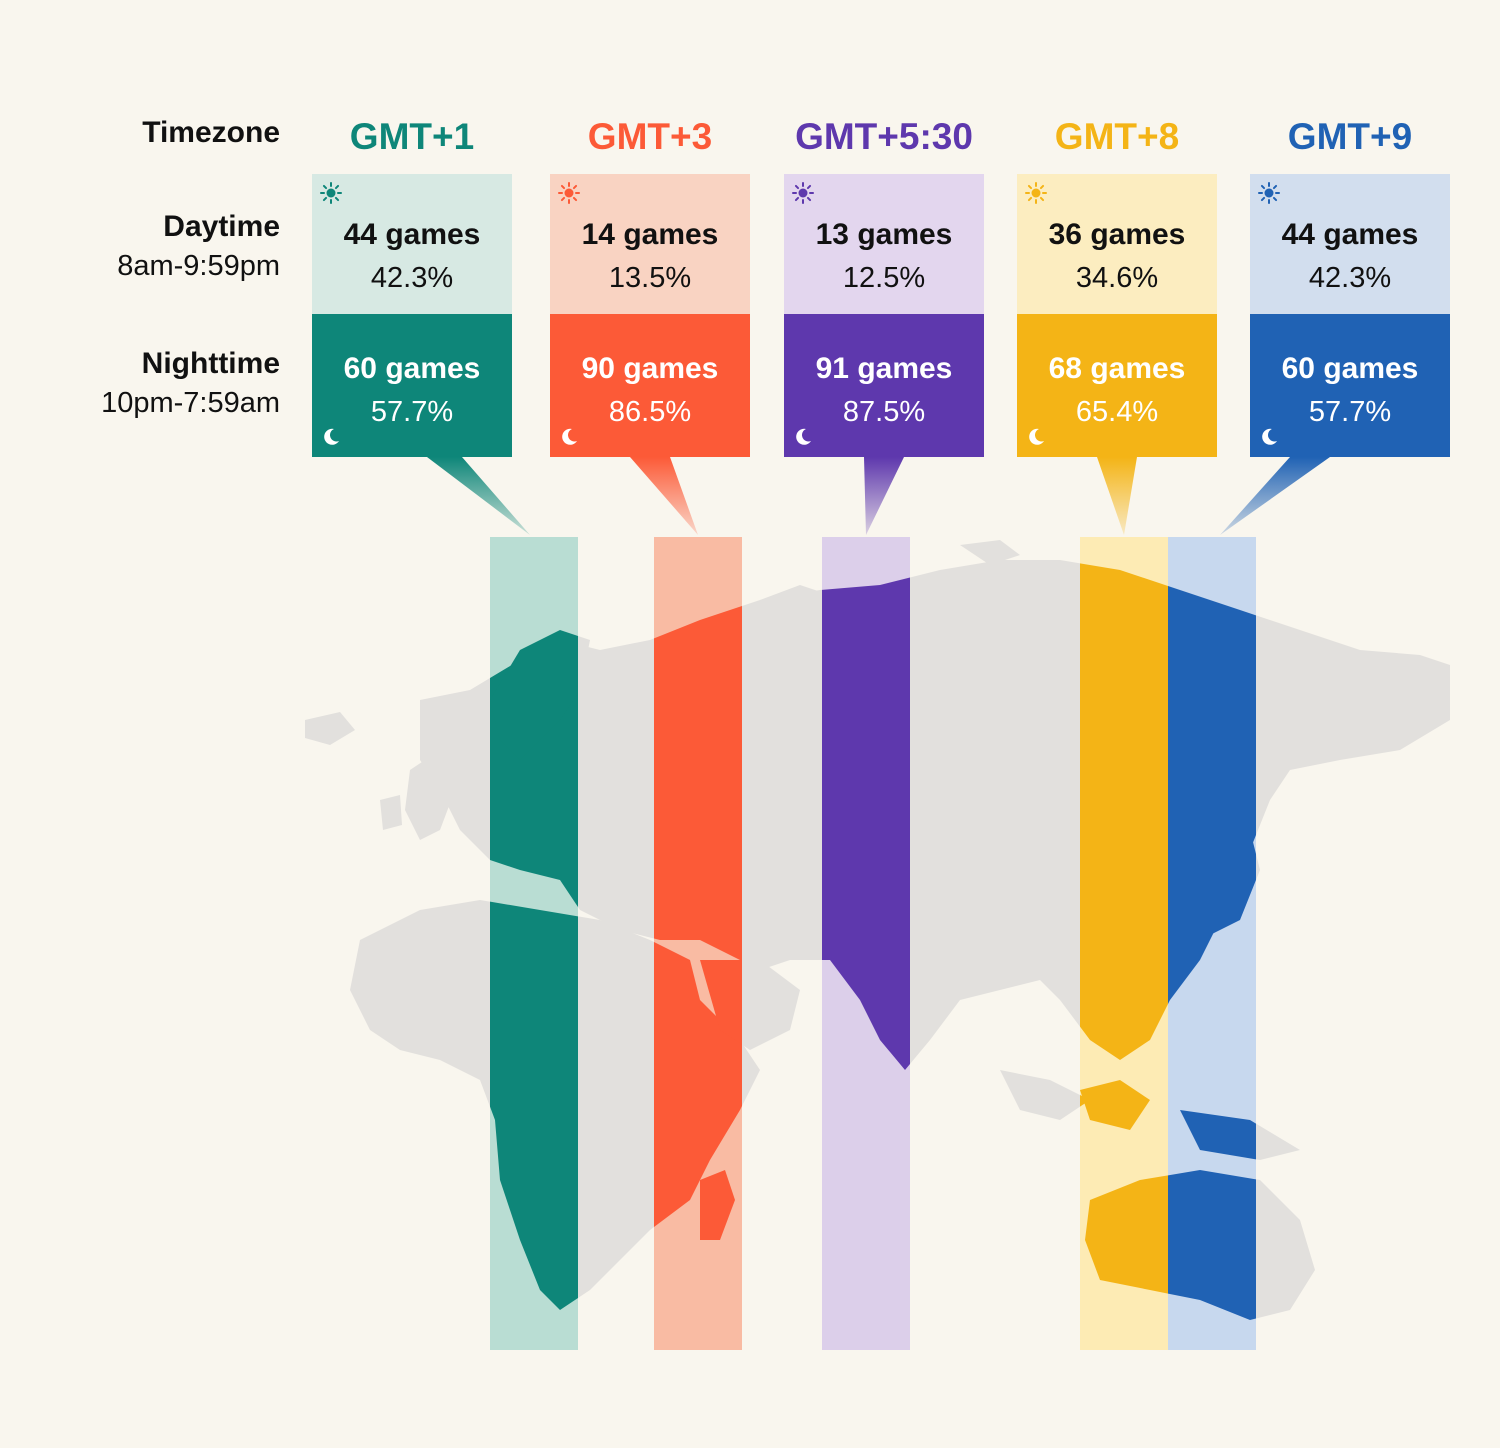  I want to click on nighttime-percent: 65.4%, so click(1117, 412).